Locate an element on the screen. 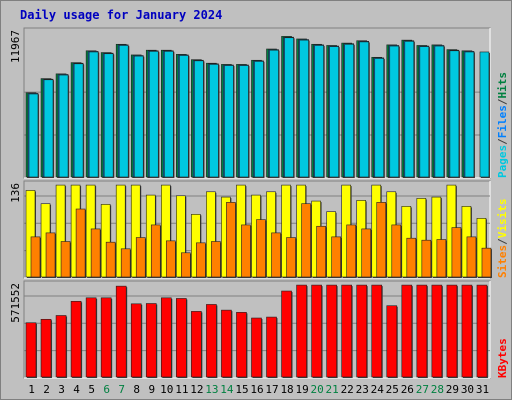  x-tick-label-day-22: 22 is located at coordinates (347, 389).